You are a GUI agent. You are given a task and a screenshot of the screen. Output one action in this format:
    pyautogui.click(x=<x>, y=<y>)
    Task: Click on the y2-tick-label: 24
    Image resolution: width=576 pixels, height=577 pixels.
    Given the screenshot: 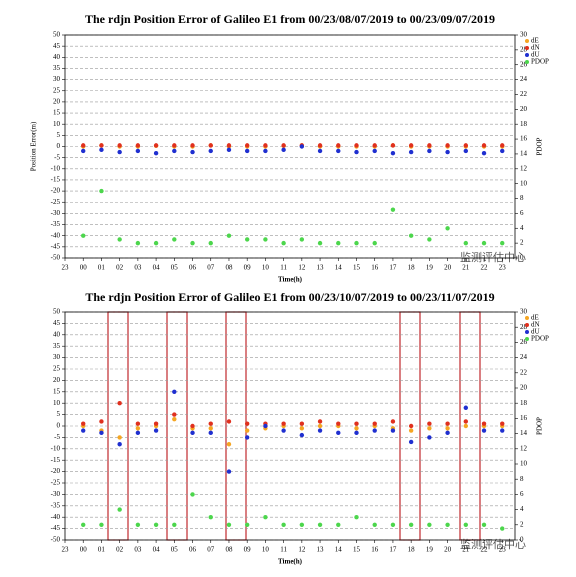 What is the action you would take?
    pyautogui.click(x=524, y=357)
    